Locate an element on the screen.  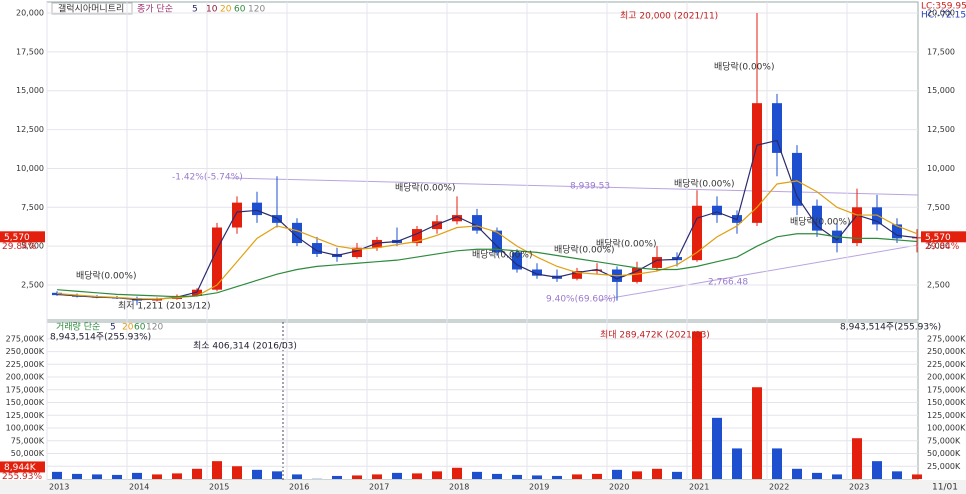
y-tick-label: 10,000 is located at coordinates (30, 168).